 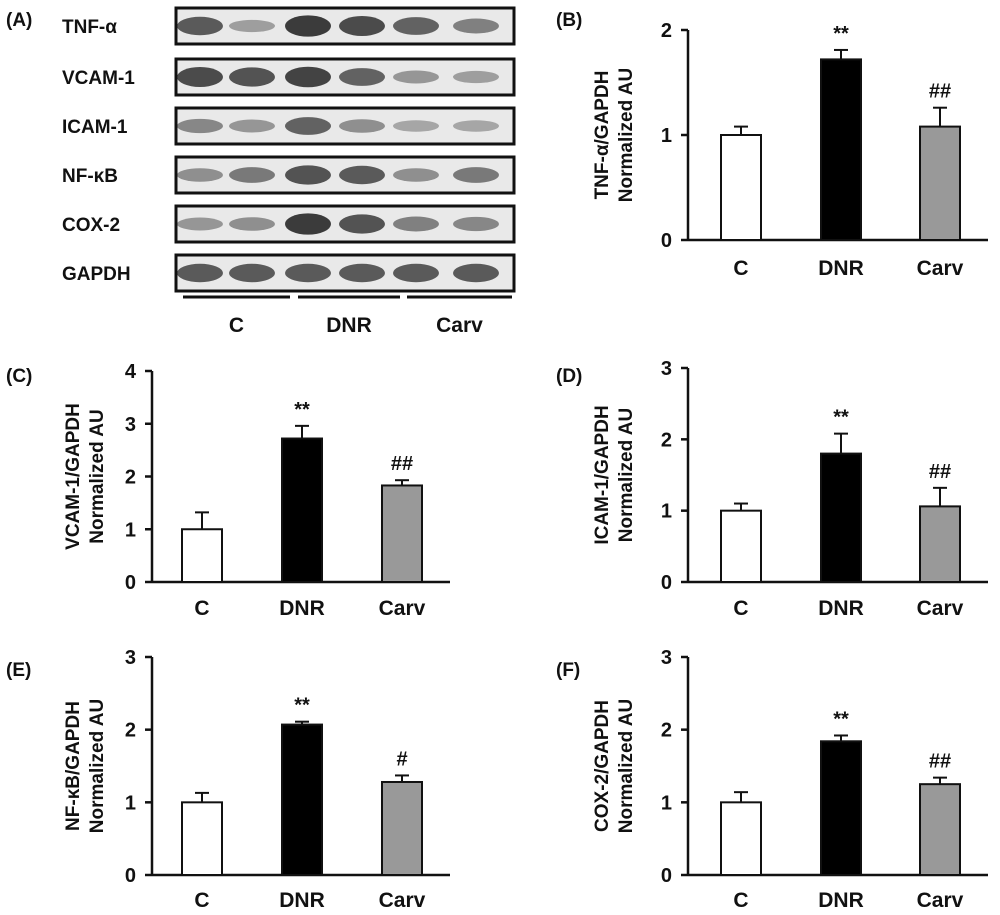 I want to click on y-axis-label-3: NF-κB/GAPDH Normalized AU, so click(x=85, y=766).